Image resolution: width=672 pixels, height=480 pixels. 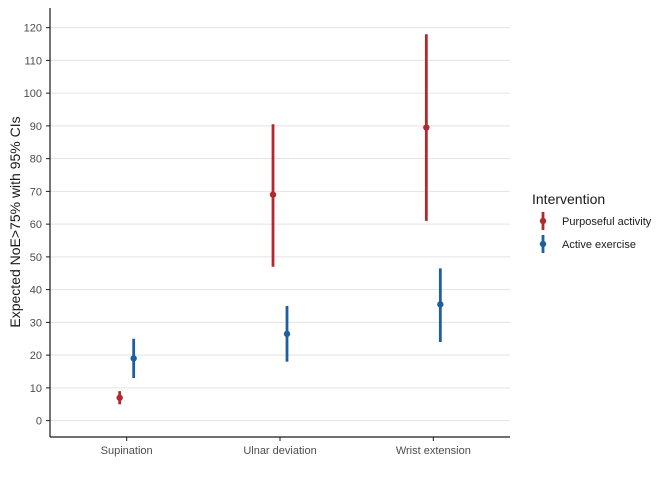 I want to click on y-tick-label: 0, so click(x=39, y=422).